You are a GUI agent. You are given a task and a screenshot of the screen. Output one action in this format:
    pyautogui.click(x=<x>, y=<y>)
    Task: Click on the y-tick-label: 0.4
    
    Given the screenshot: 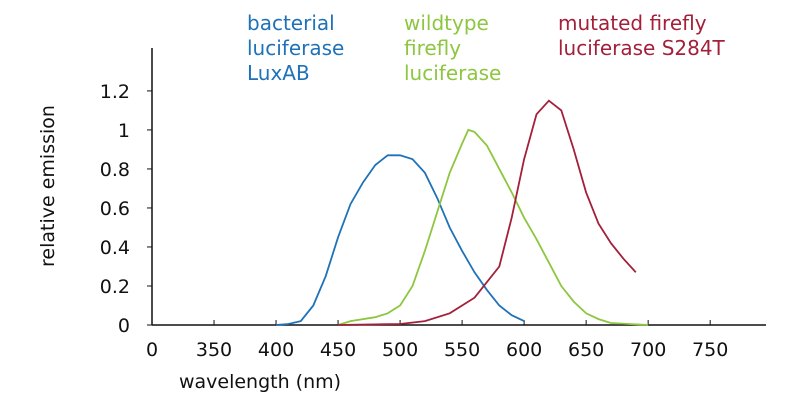 What is the action you would take?
    pyautogui.click(x=115, y=248)
    